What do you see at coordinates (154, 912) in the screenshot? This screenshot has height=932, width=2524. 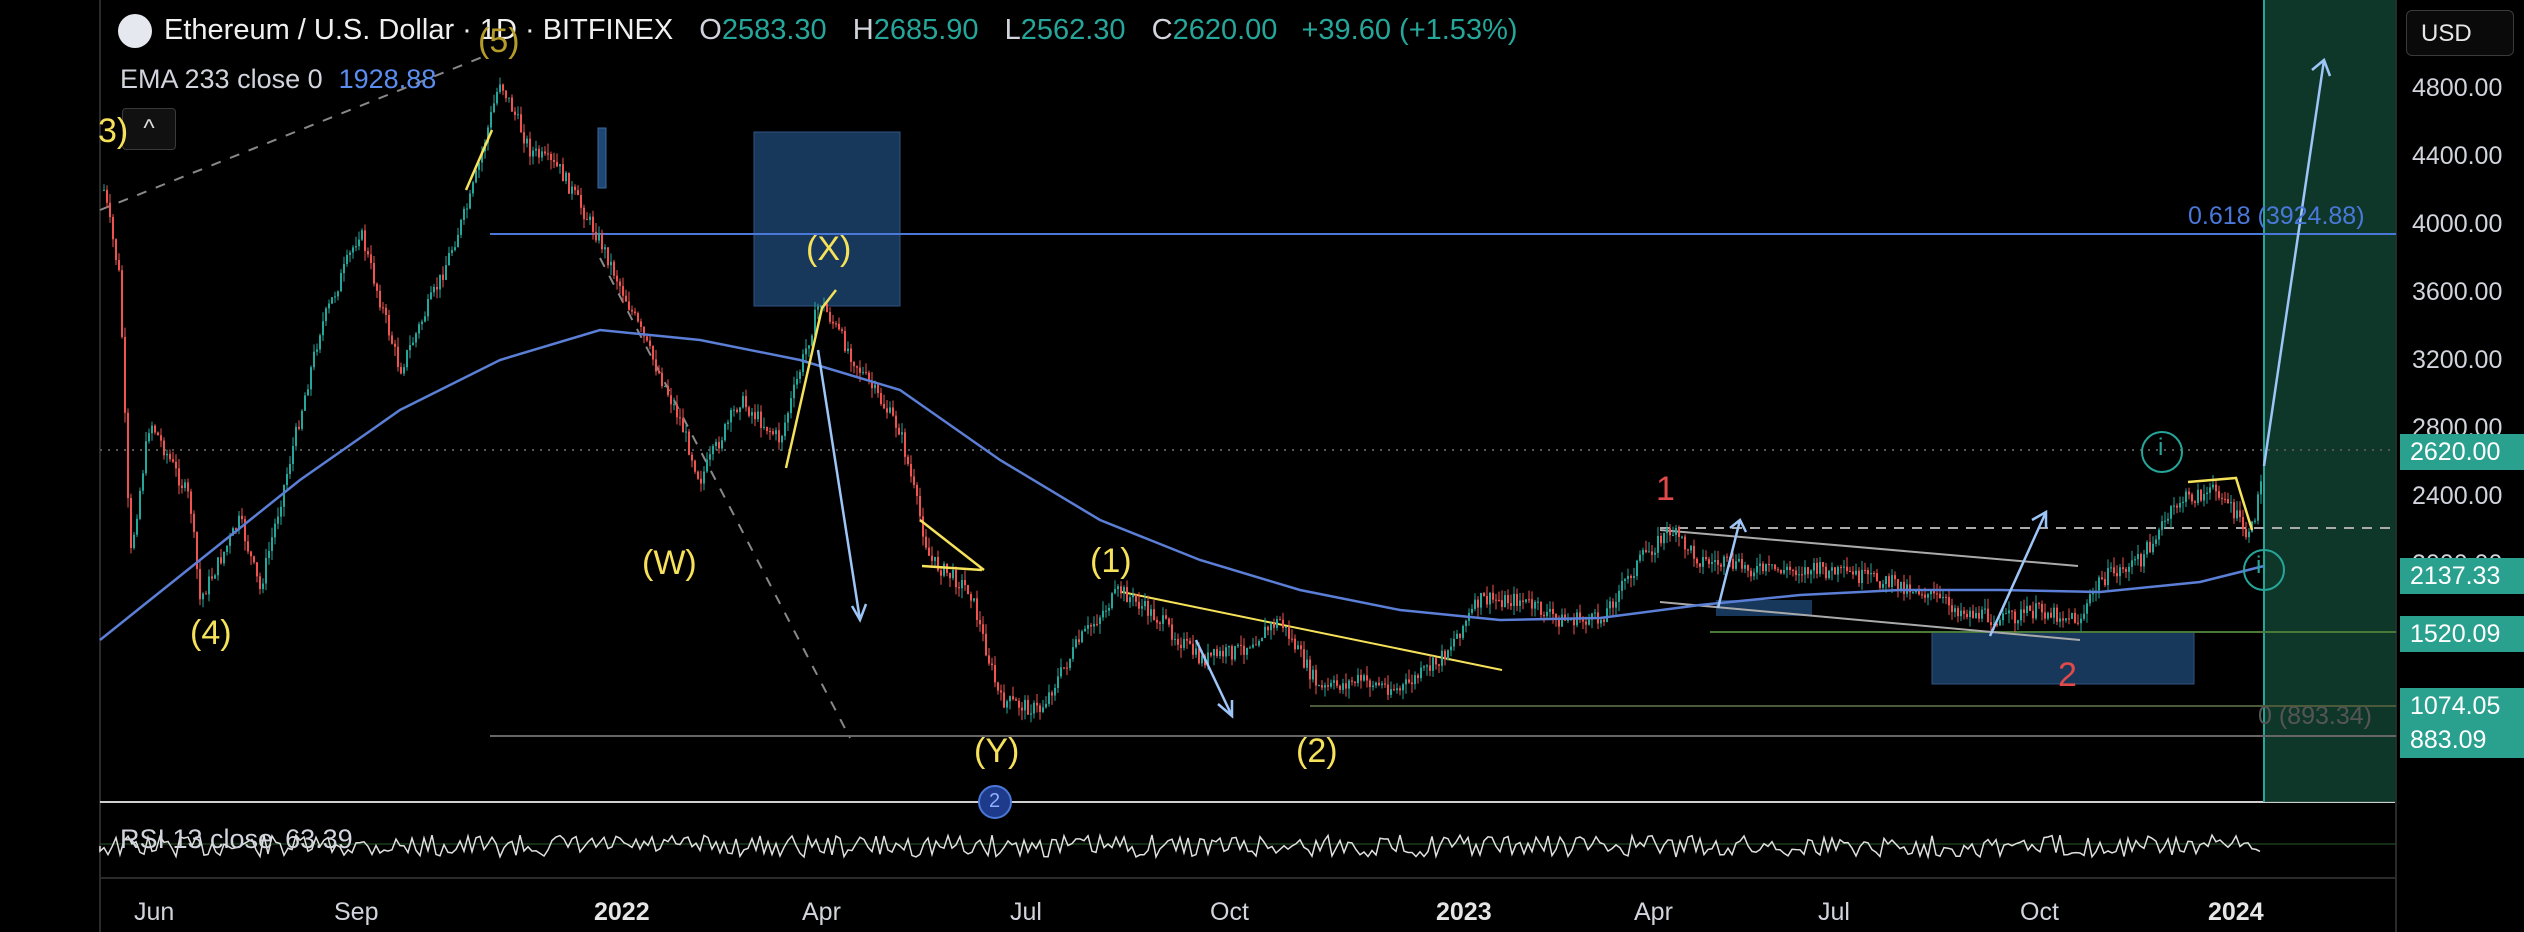 I see `time-tick: Jun` at bounding box center [154, 912].